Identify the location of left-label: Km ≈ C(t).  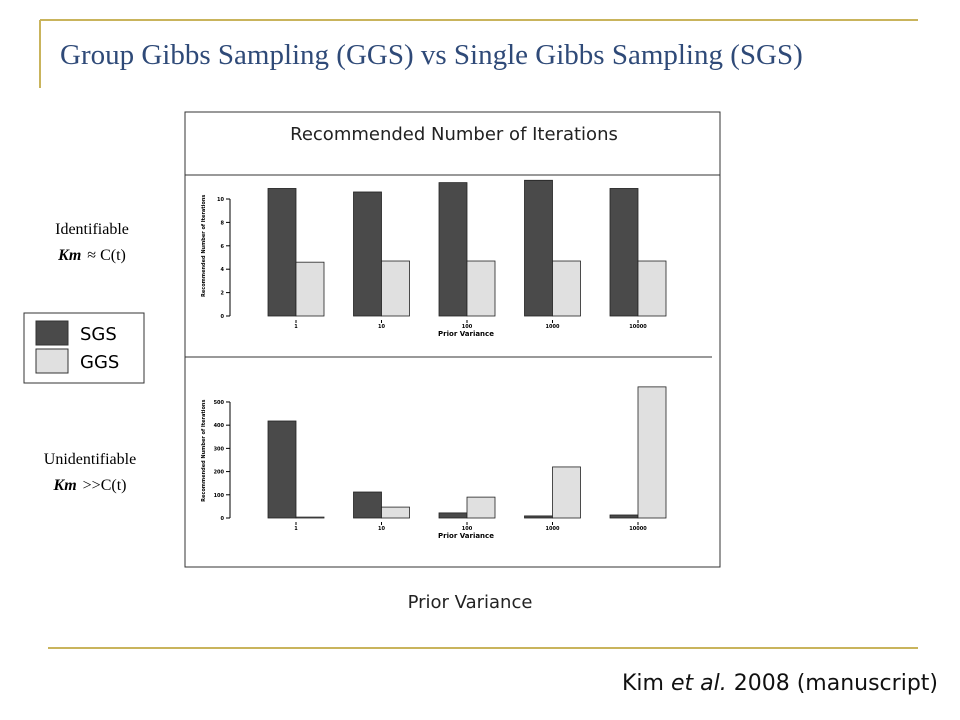
(91, 255).